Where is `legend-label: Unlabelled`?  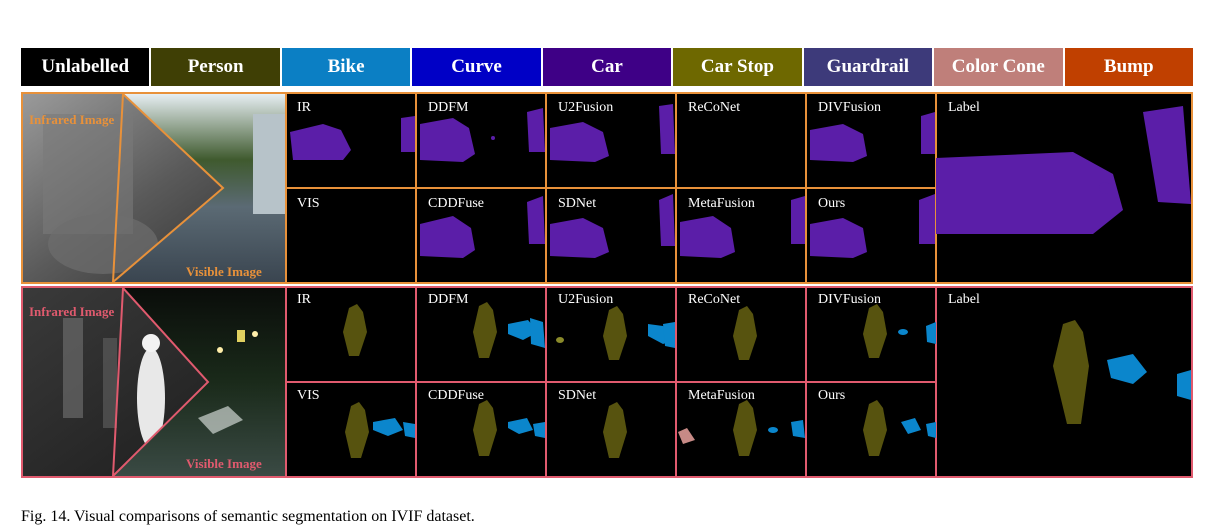 legend-label: Unlabelled is located at coordinates (85, 66).